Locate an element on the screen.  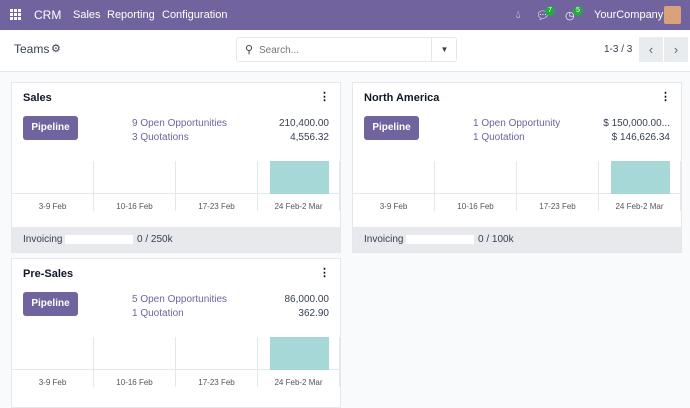
open-opportunities-link: 1 Open Opportunity is located at coordinates (517, 123).